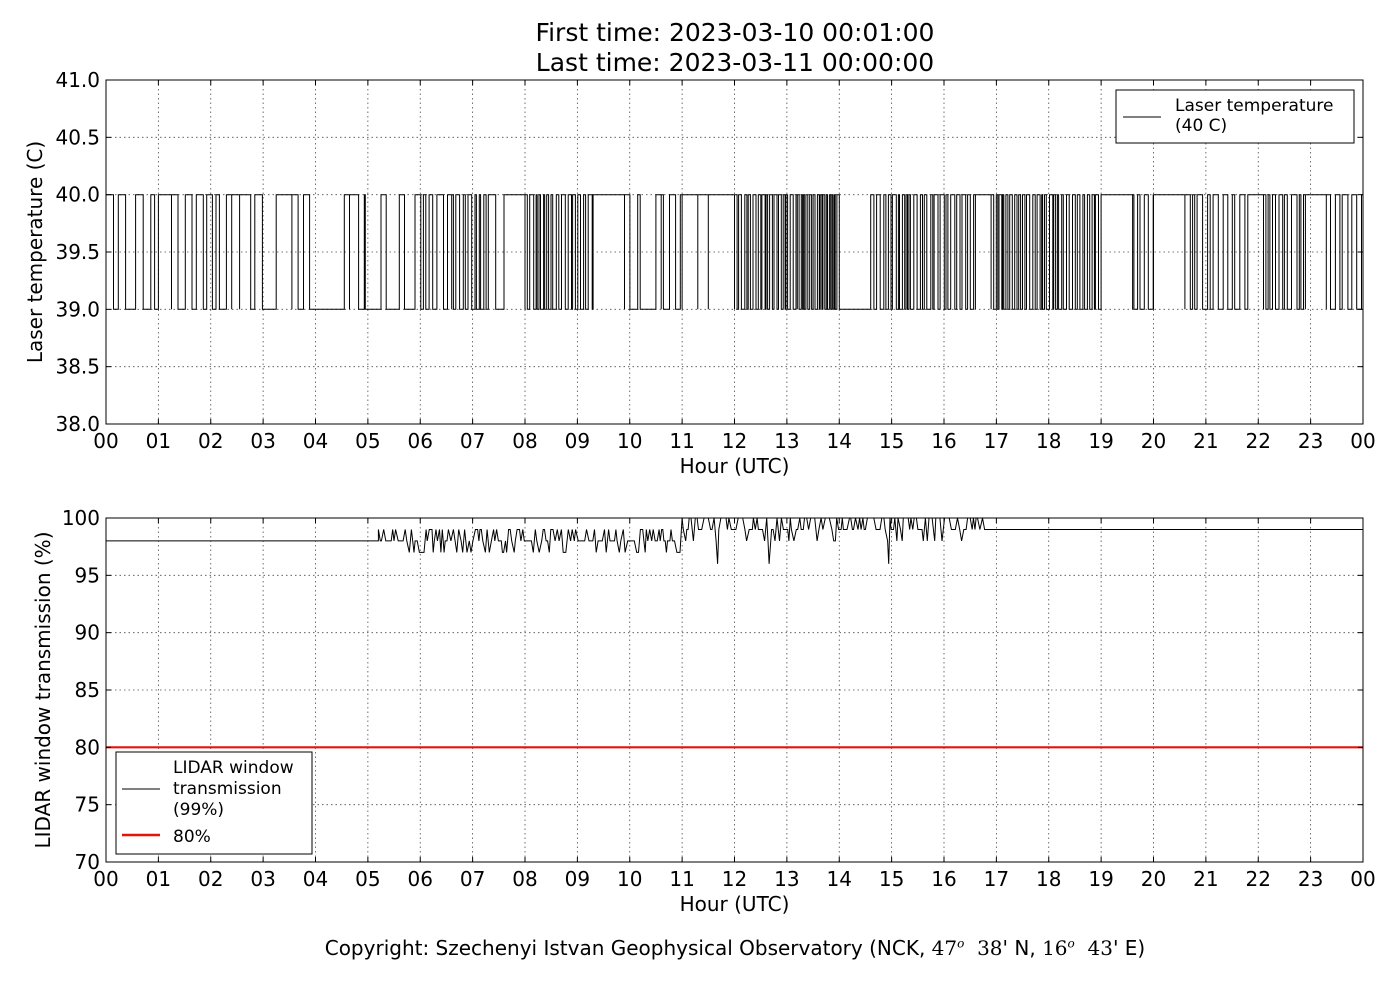 The width and height of the screenshot is (1400, 1000). I want to click on latitude-degrees: 47, so click(944, 948).